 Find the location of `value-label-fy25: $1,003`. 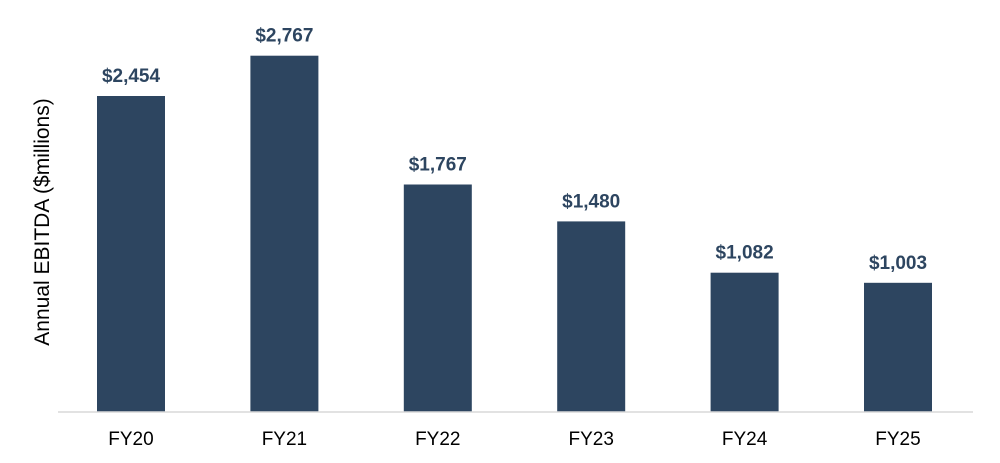

value-label-fy25: $1,003 is located at coordinates (898, 263).